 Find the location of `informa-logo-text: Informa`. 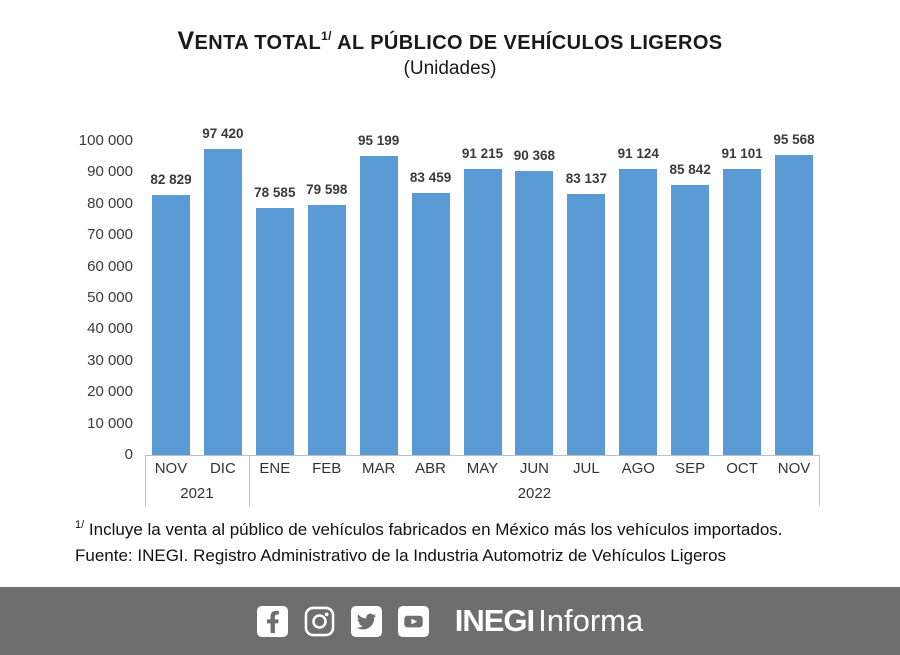

informa-logo-text: Informa is located at coordinates (591, 620).